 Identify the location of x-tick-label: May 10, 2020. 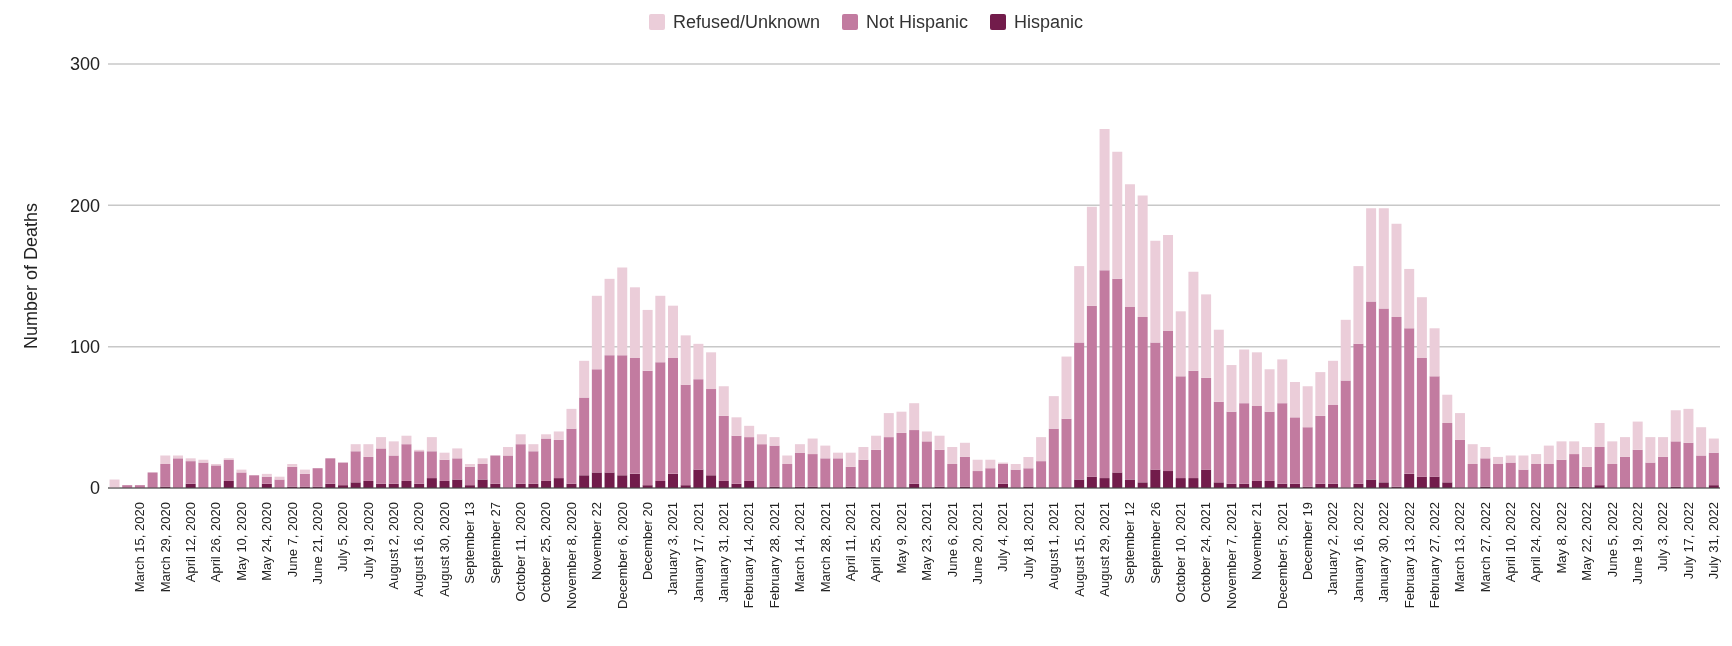
(241, 541).